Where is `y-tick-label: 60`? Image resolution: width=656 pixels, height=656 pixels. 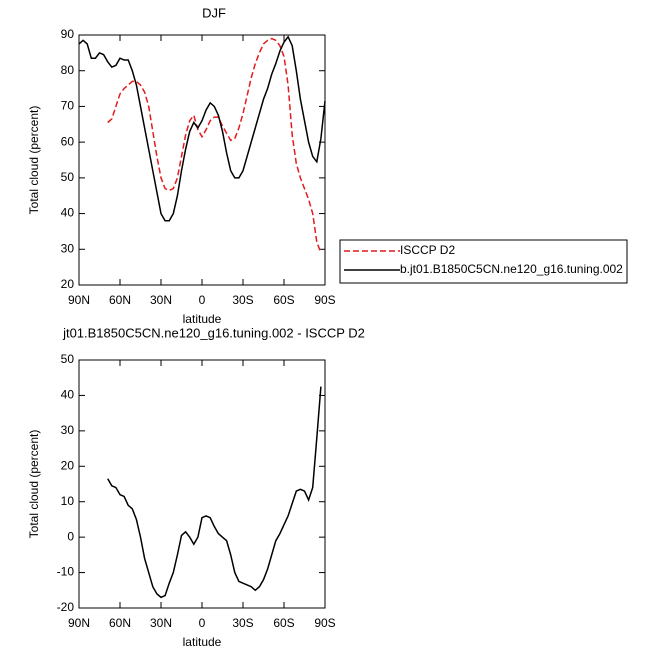
y-tick-label: 60 is located at coordinates (68, 141).